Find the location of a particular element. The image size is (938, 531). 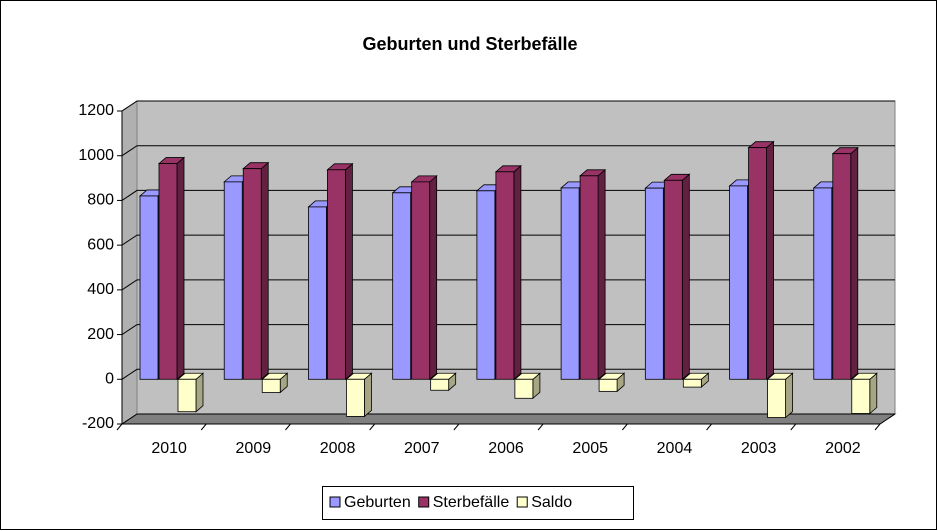

x-tick-label: 2004 is located at coordinates (675, 448).